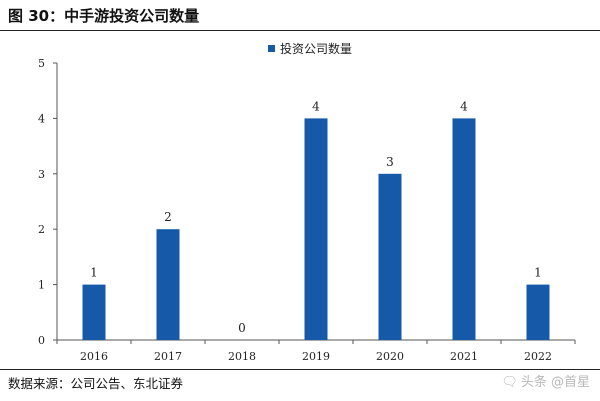 Image resolution: width=600 pixels, height=401 pixels. Describe the element at coordinates (390, 256) in the screenshot. I see `bar-2020` at that location.